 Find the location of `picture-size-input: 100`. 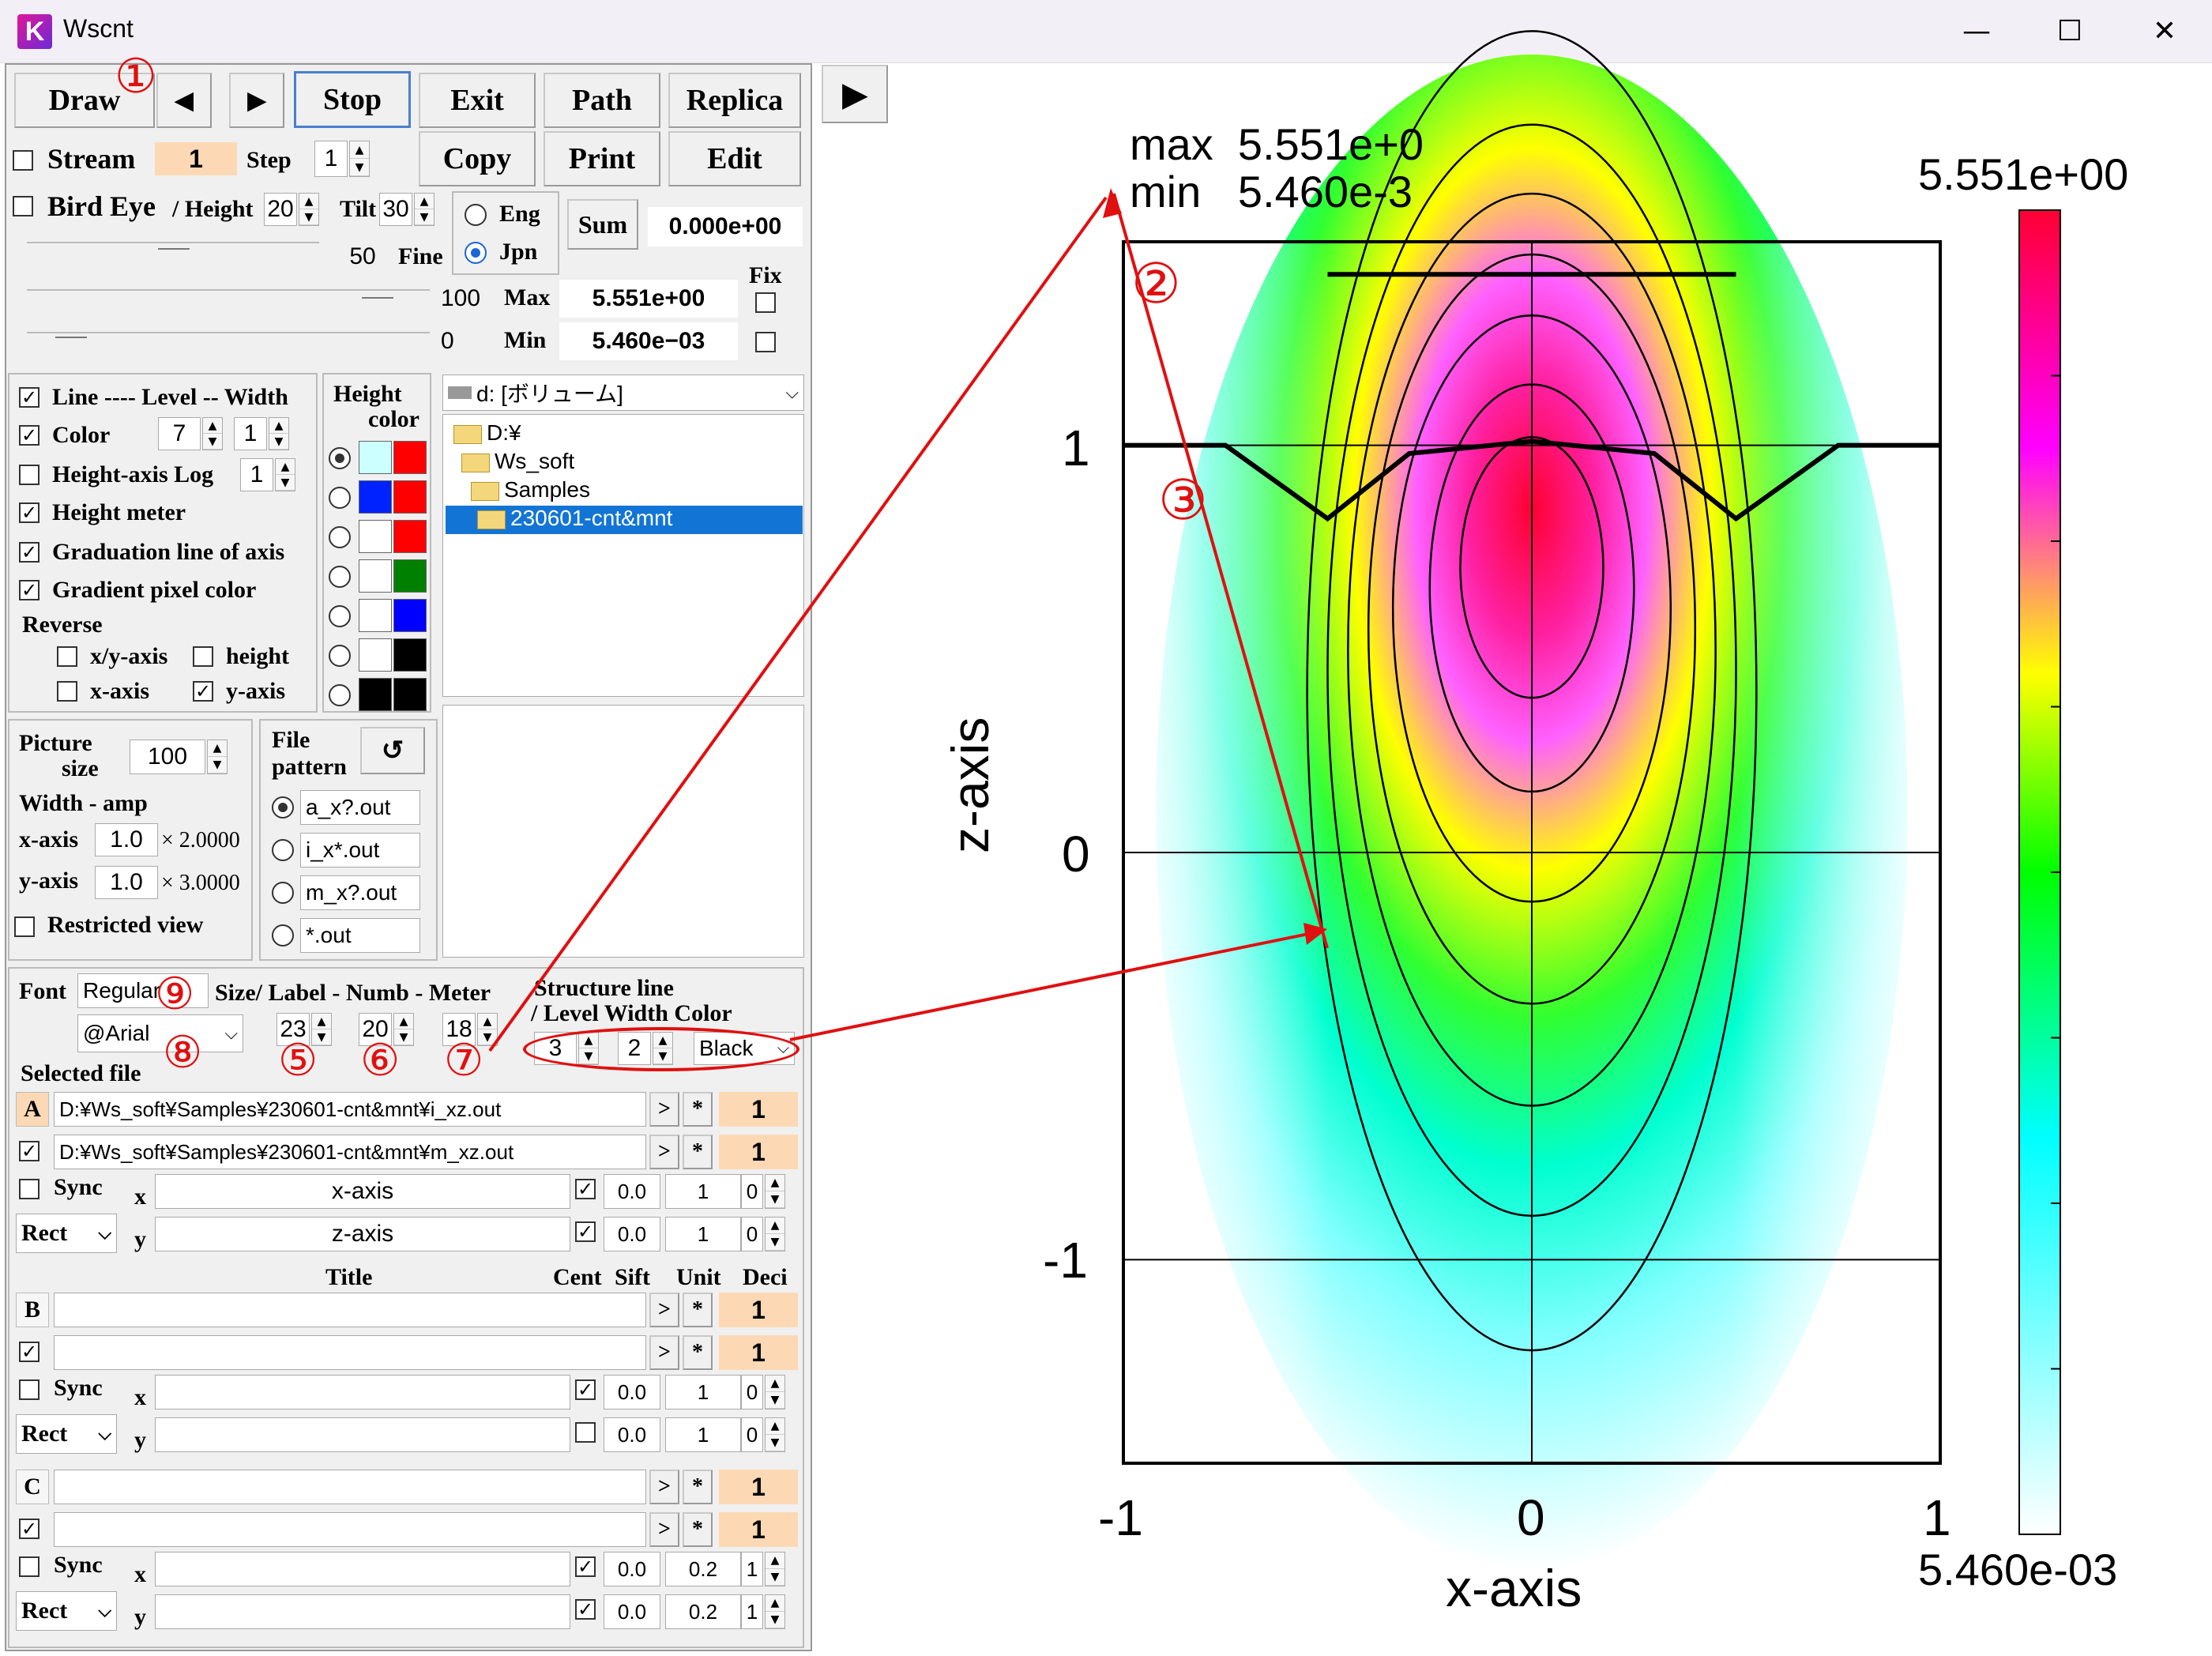

picture-size-input: 100 is located at coordinates (168, 757).